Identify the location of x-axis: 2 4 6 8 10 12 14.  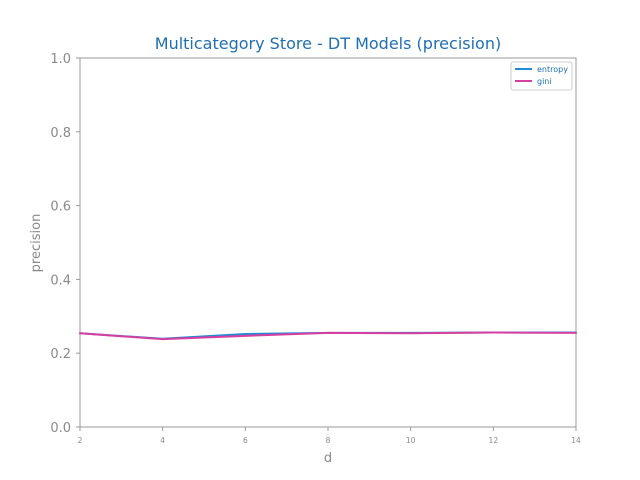
(329, 436).